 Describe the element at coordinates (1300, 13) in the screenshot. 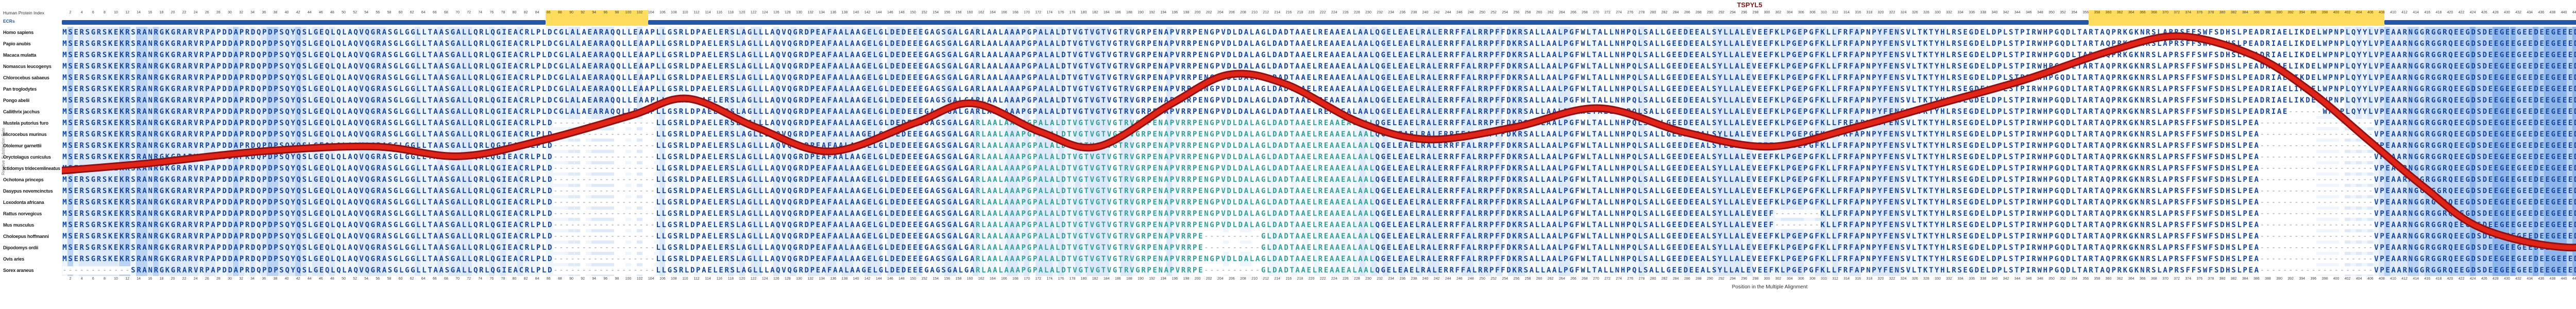

I see `ruler-tick: 218` at that location.